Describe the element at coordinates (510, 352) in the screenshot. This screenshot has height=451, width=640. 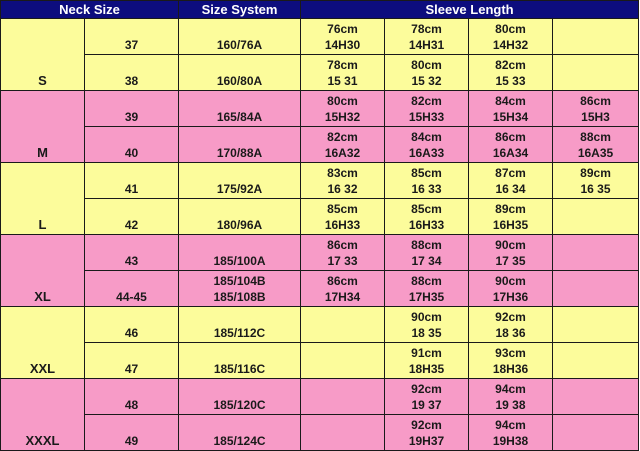
I see `sleeve-length-cm: 93cm` at that location.